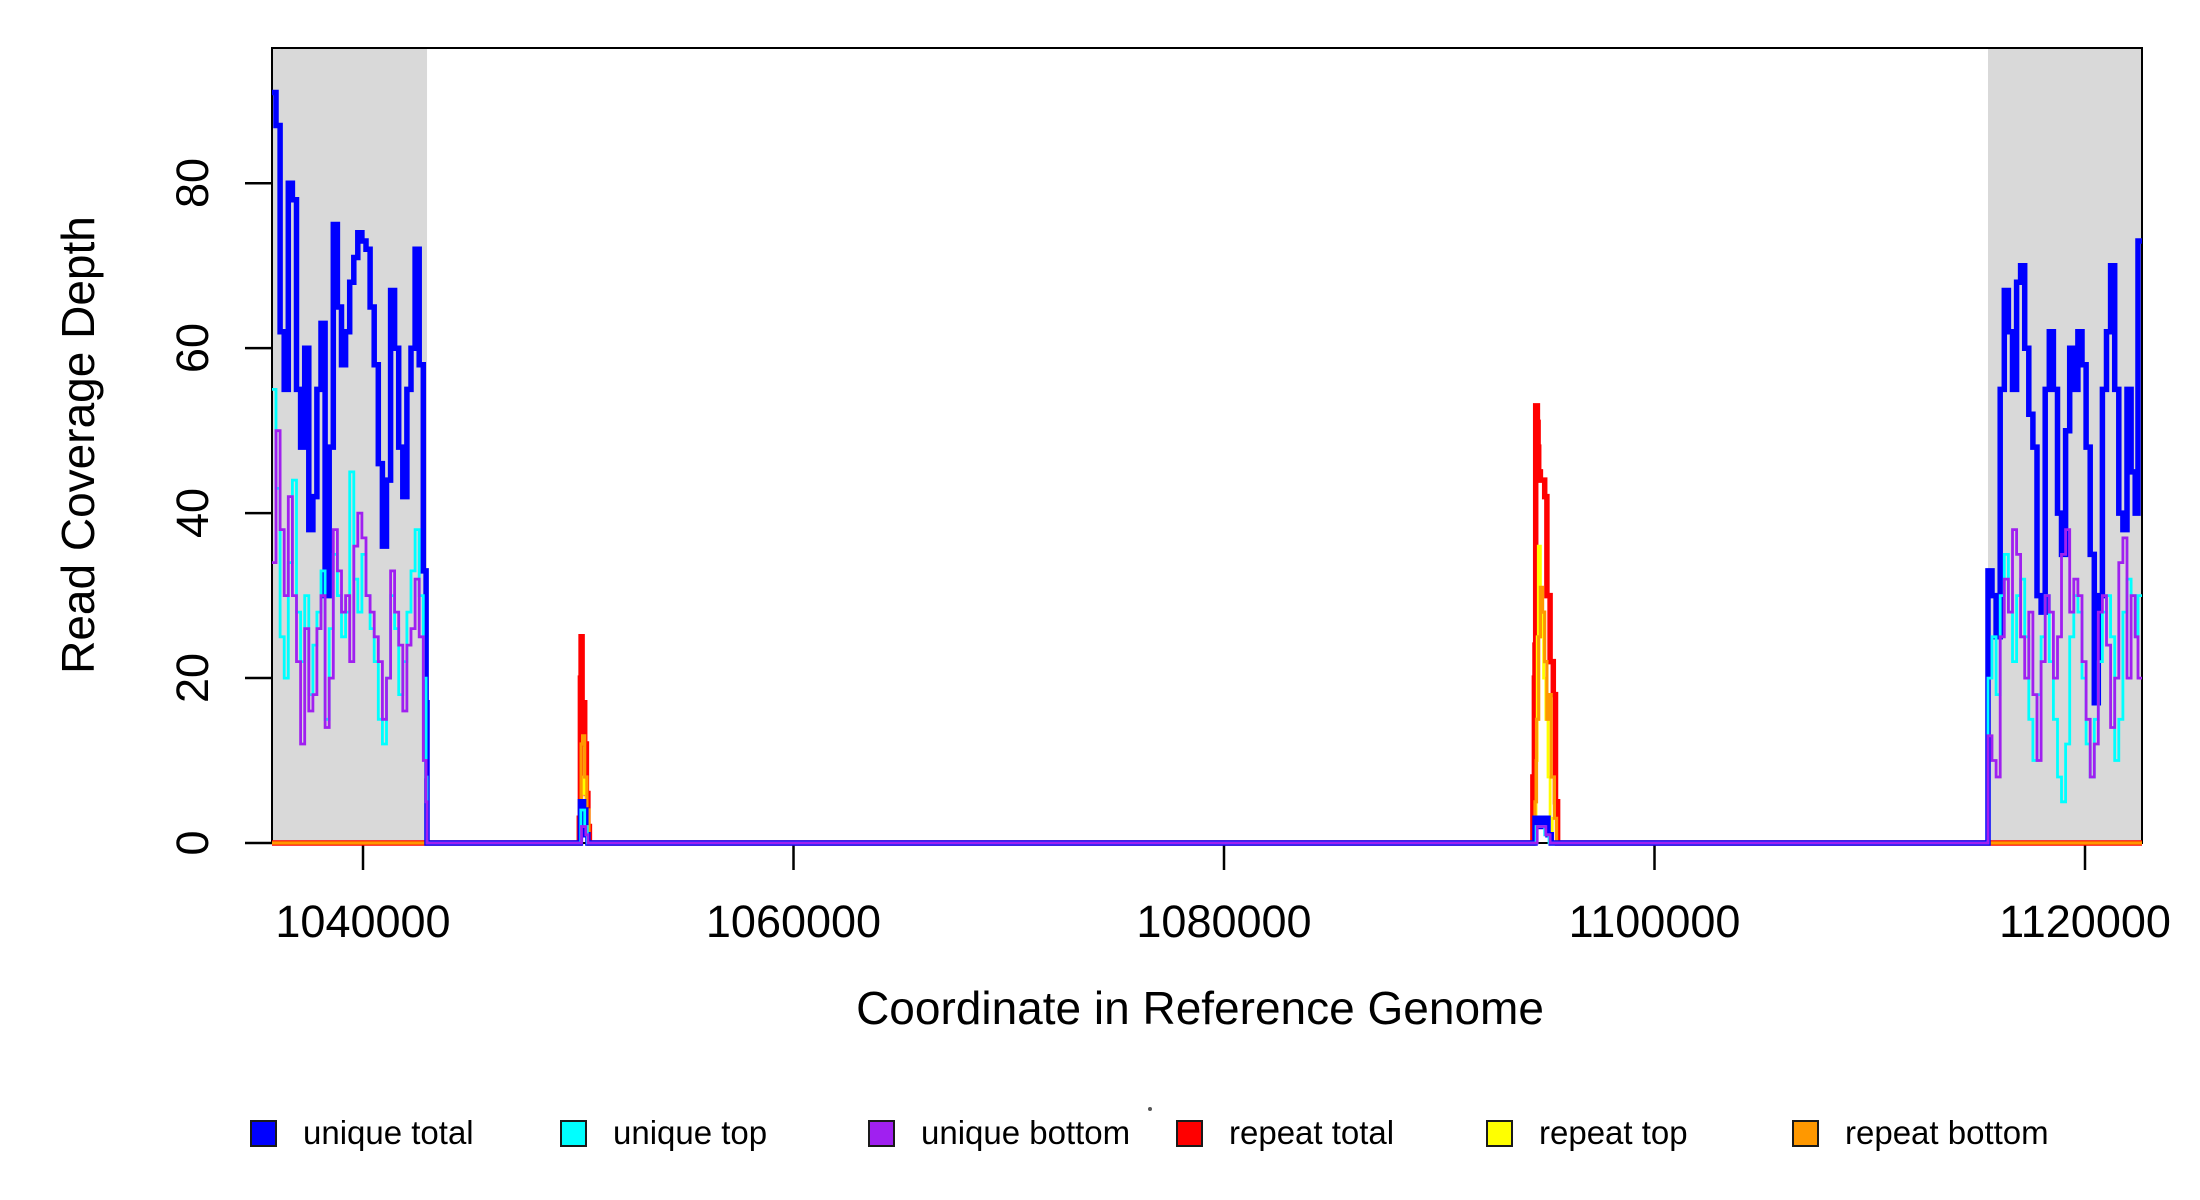 This screenshot has width=2200, height=1200. Describe the element at coordinates (1200, 1008) in the screenshot. I see `x-axis-title: Coordinate in Reference Genome` at that location.